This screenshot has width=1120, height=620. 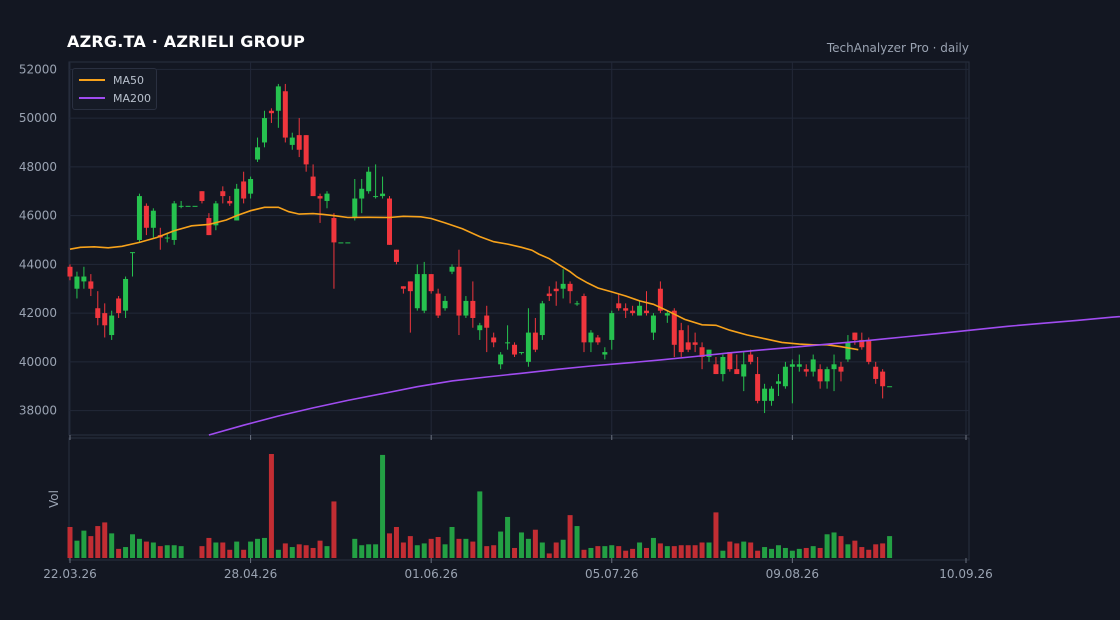 I want to click on price-tick-label: 52000, so click(x=38, y=69).